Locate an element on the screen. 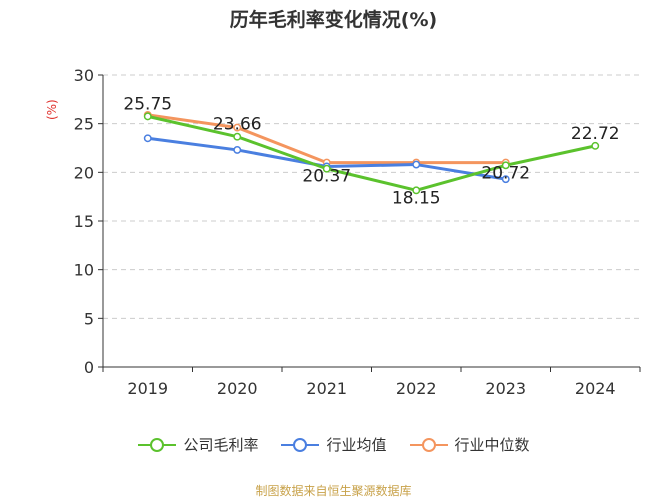  legend-item: 公司毛利率 is located at coordinates (197, 444).